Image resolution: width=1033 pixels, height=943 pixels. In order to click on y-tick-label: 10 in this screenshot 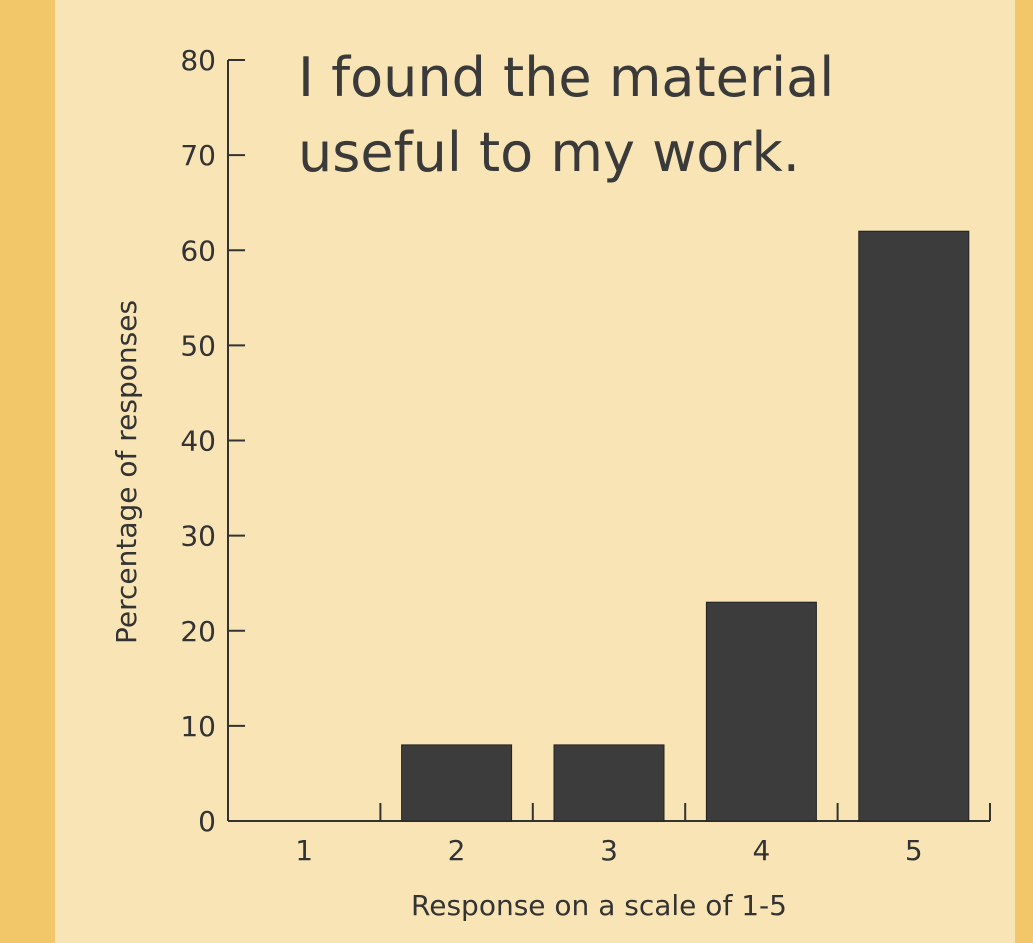, I will do `click(198, 726)`.